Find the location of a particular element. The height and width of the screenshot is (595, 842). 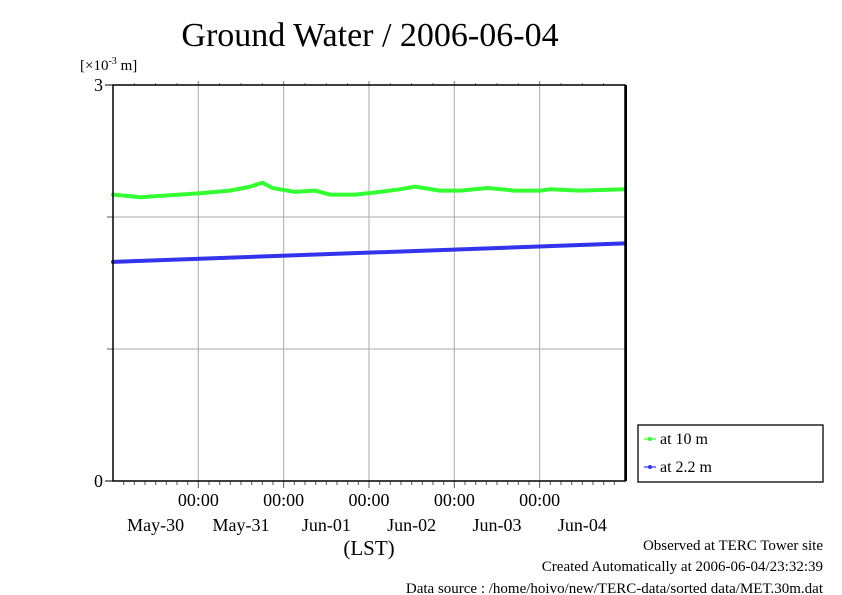

series-lines is located at coordinates (369, 222).